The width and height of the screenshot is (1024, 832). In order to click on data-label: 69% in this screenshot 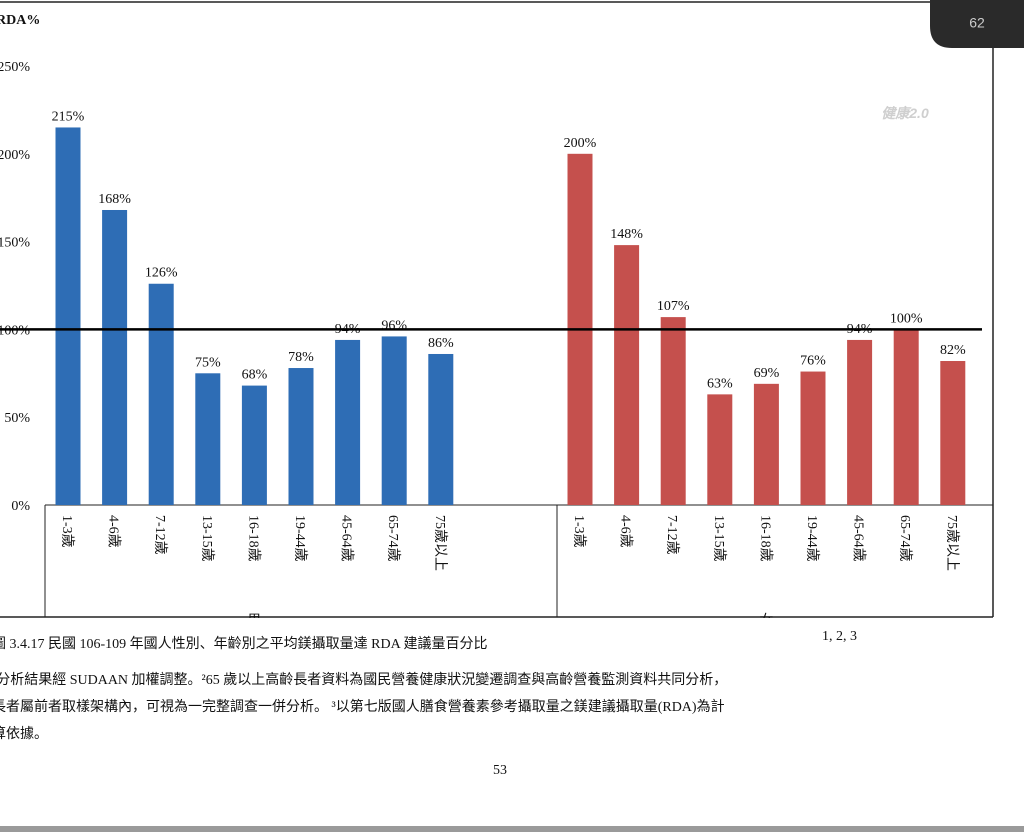, I will do `click(767, 373)`.